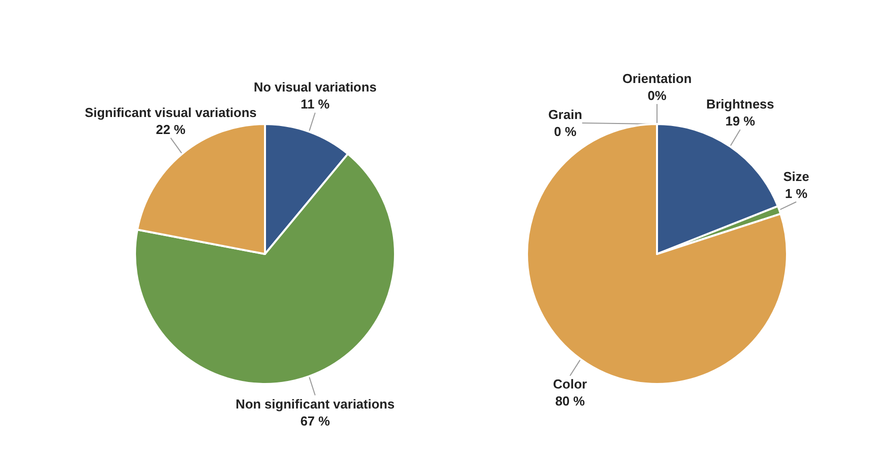 Image resolution: width=881 pixels, height=472 pixels. Describe the element at coordinates (315, 404) in the screenshot. I see `slice-label: Non significant variations` at that location.